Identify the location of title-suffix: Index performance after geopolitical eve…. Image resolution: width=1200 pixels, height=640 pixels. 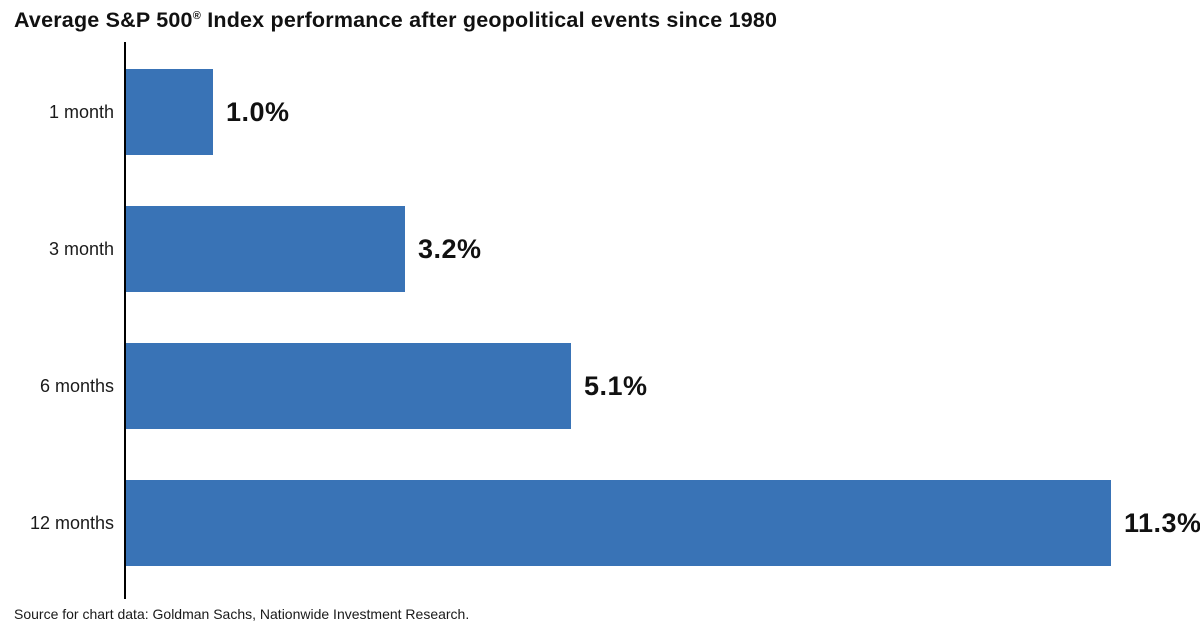
(489, 20).